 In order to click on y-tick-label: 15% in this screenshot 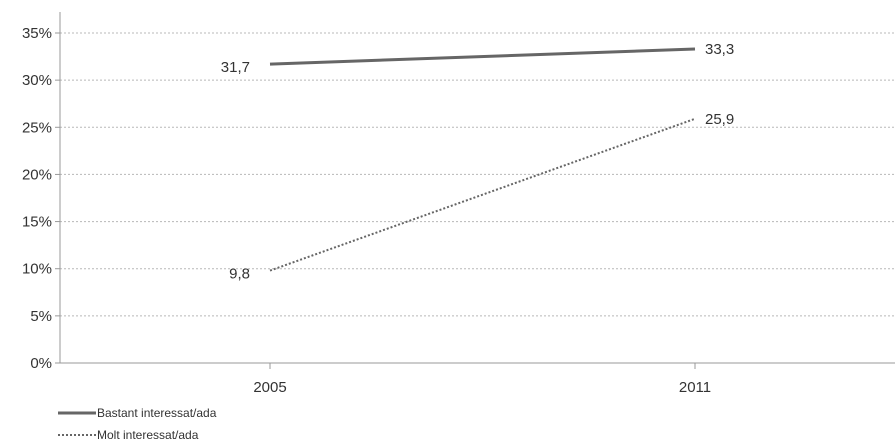, I will do `click(37, 222)`.